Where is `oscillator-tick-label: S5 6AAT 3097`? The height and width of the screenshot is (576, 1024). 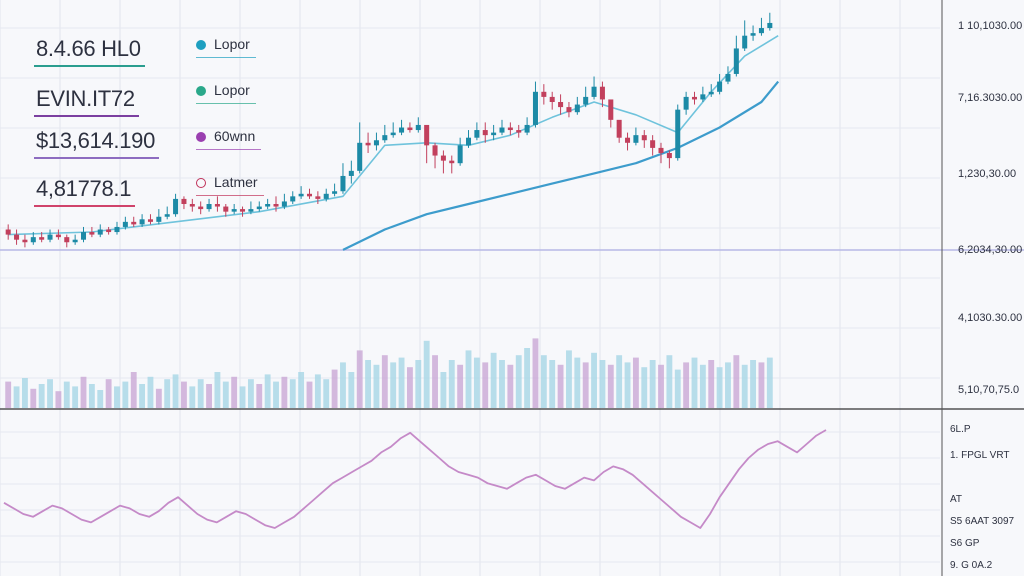 oscillator-tick-label: S5 6AAT 3097 is located at coordinates (982, 521).